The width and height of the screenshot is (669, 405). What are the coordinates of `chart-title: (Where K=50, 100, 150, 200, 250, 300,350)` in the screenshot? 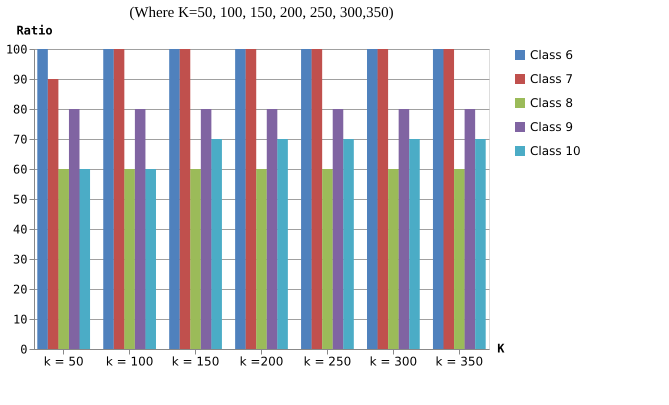 It's located at (261, 13).